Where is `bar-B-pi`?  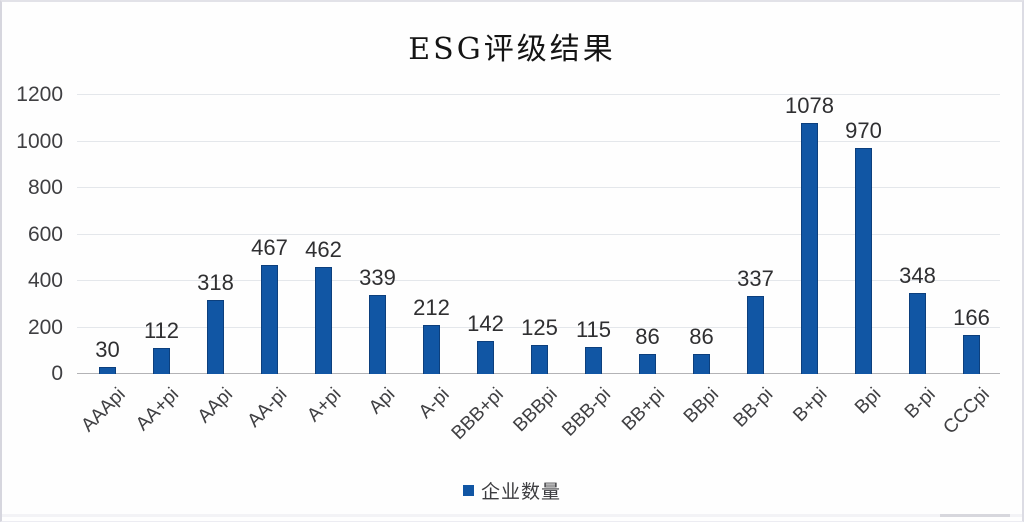
bar-B-pi is located at coordinates (917, 333).